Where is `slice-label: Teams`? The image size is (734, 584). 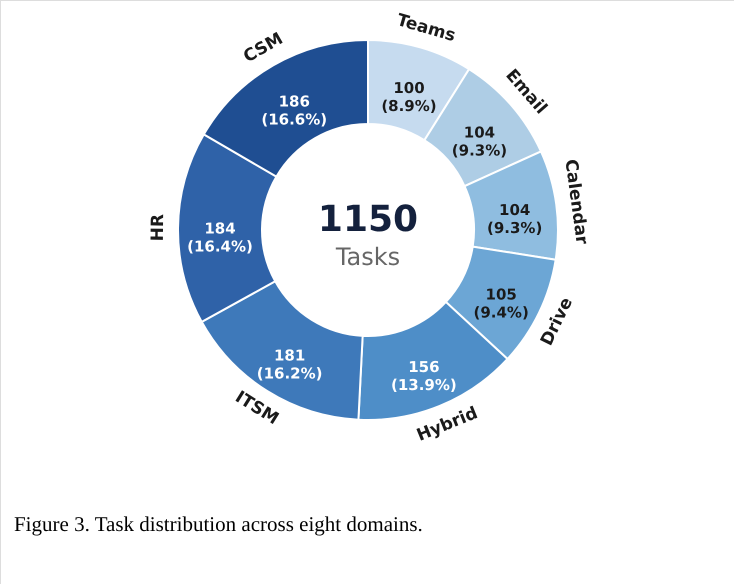 slice-label: Teams is located at coordinates (426, 28).